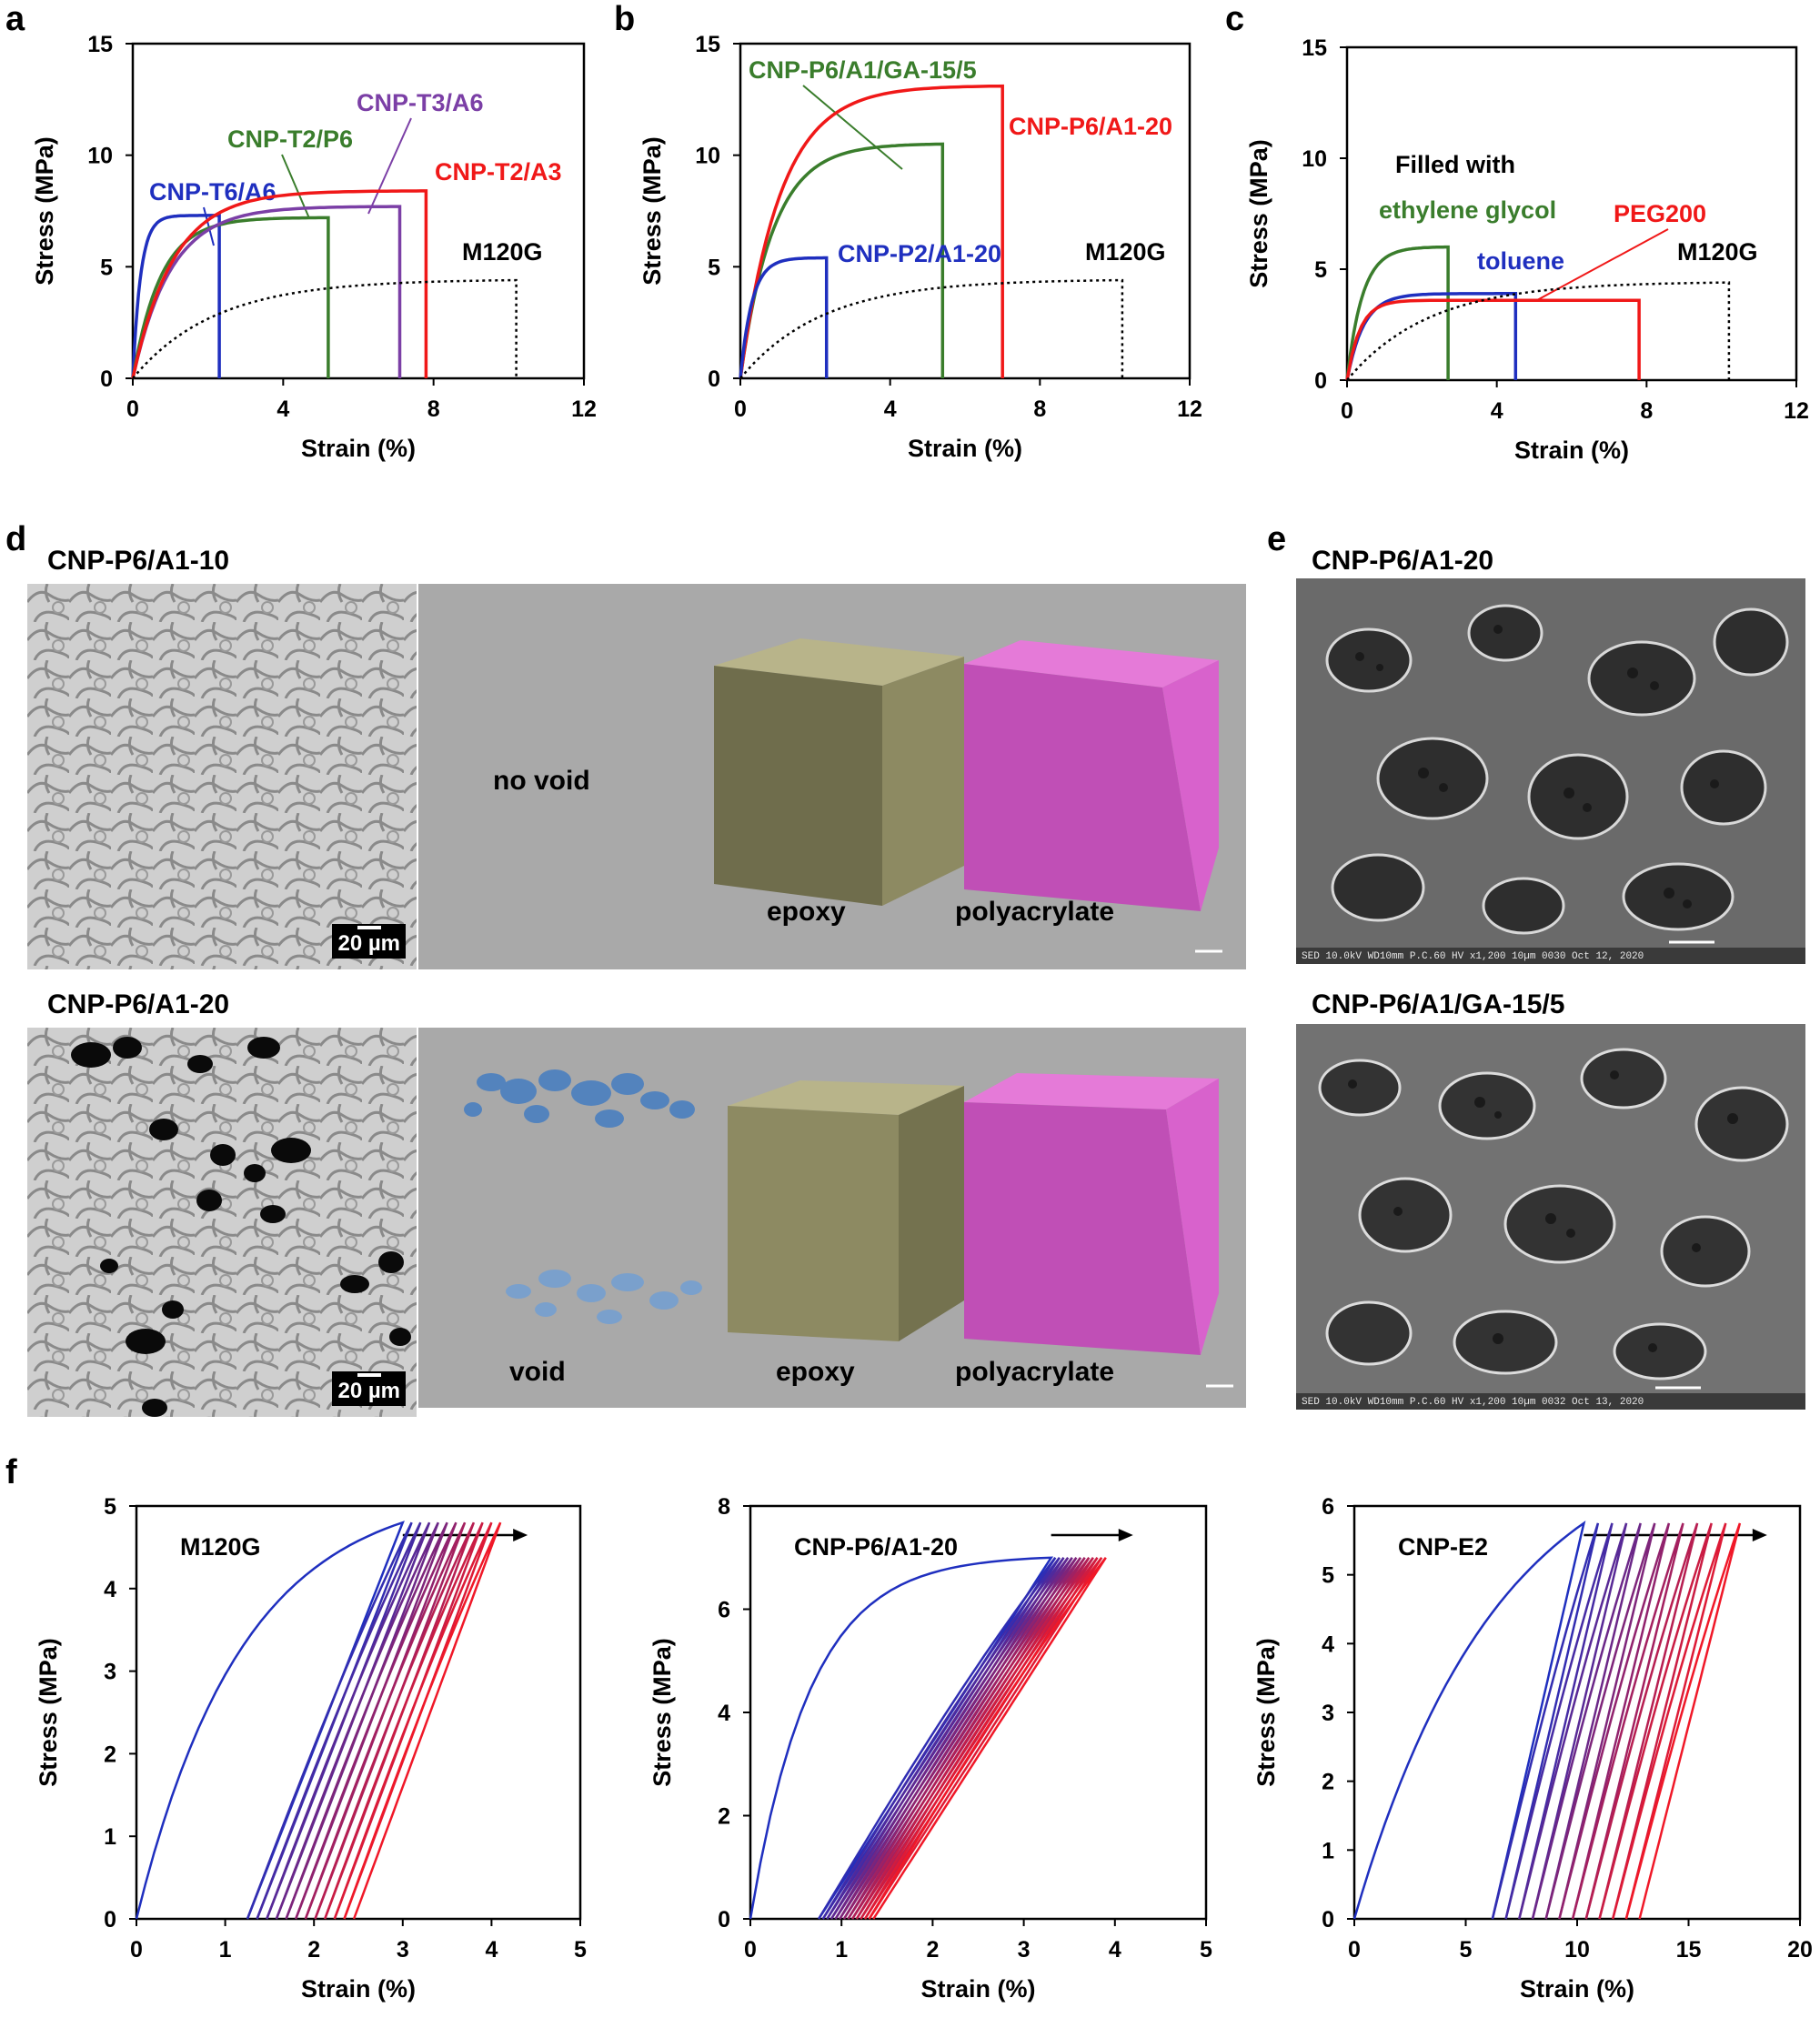 The height and width of the screenshot is (2038, 1820). I want to click on chart-f3-arrow-head, so click(1760, 1535).